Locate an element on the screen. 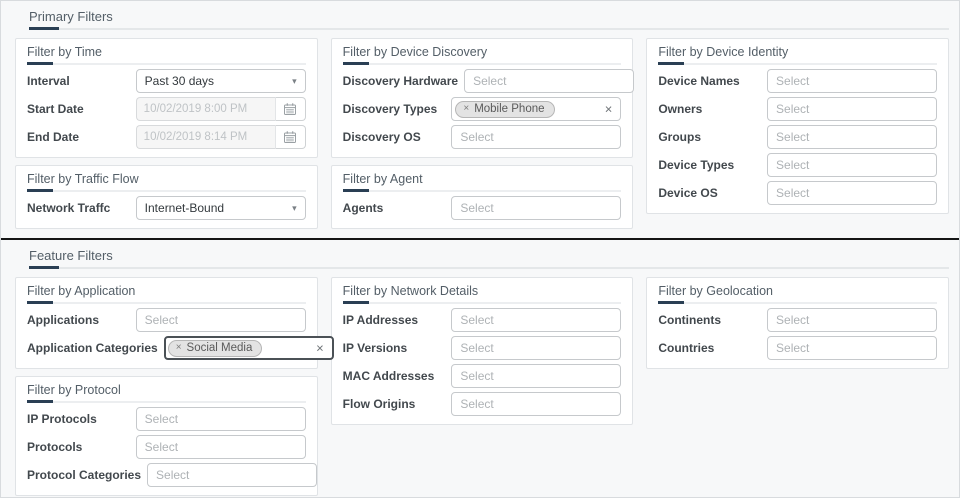 This screenshot has width=960, height=498. owners-select is located at coordinates (852, 109).